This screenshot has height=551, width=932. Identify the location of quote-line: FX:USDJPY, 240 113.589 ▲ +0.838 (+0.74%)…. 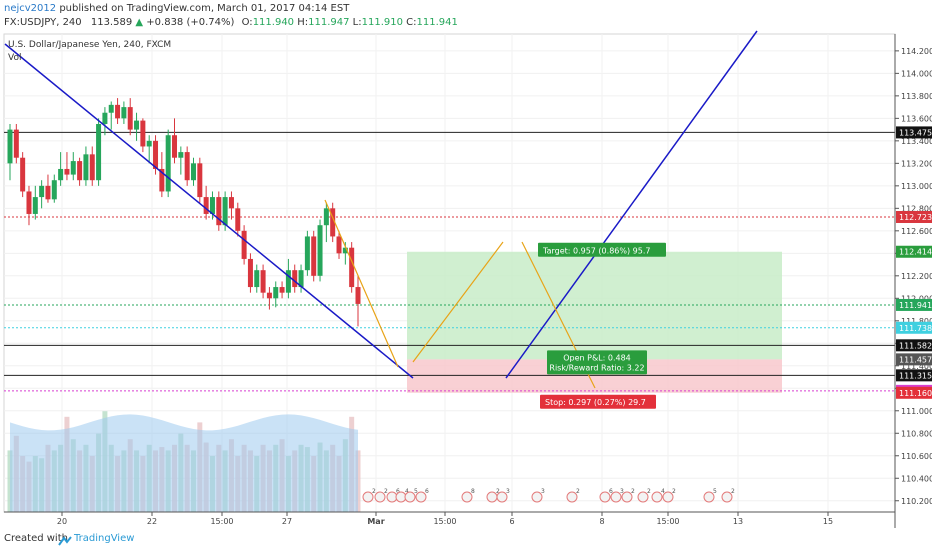
(231, 22).